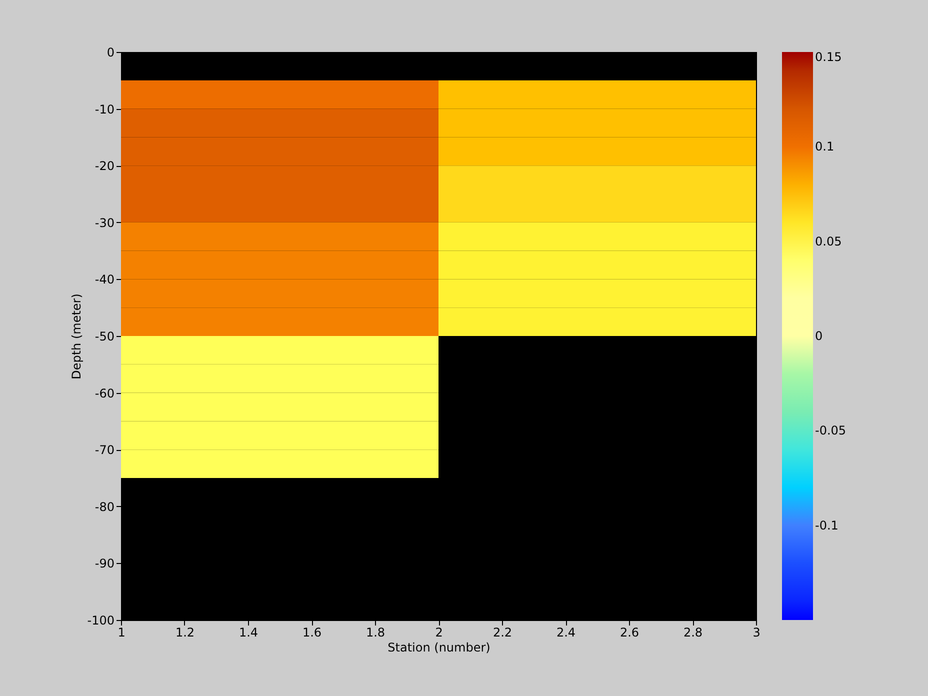 The height and width of the screenshot is (696, 928). Describe the element at coordinates (439, 647) in the screenshot. I see `x-axis-title: Station (number)` at that location.